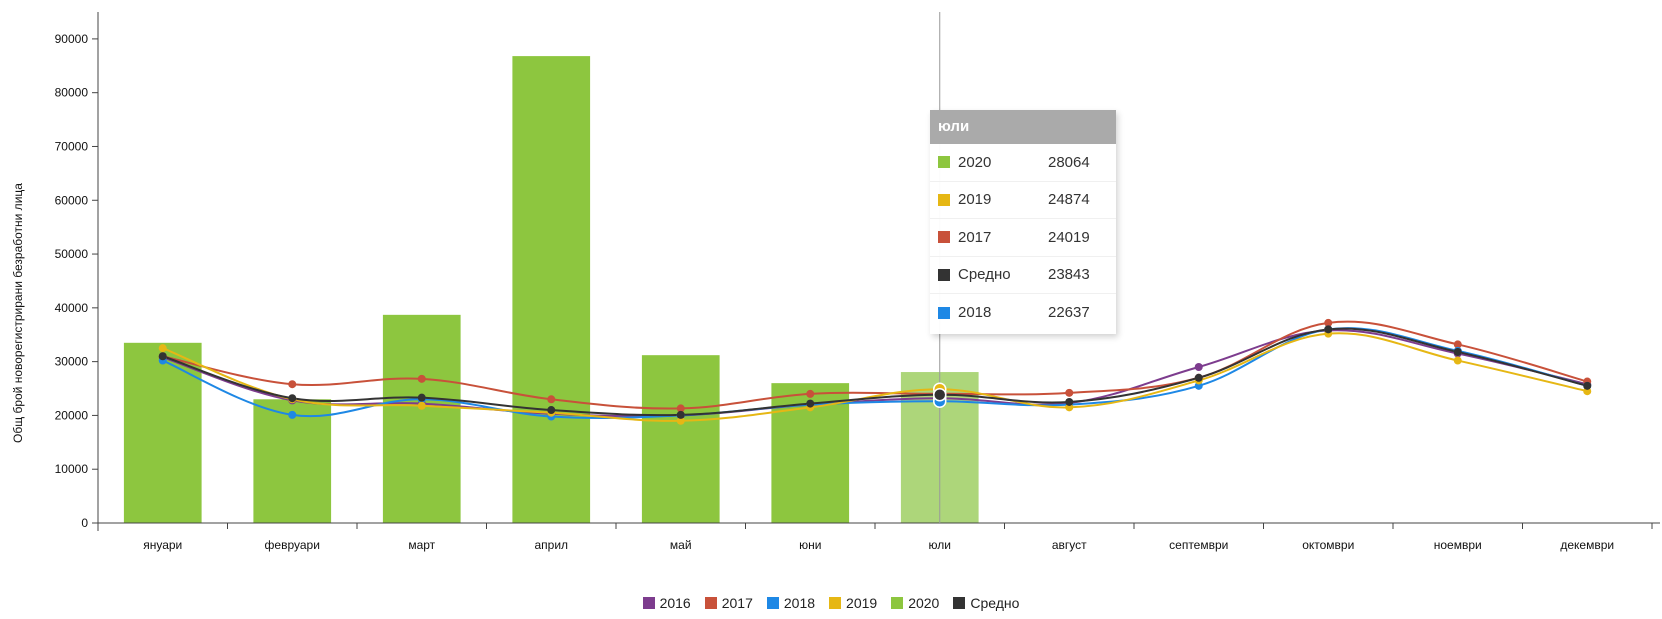 This screenshot has width=1662, height=619. Describe the element at coordinates (1457, 344) in the screenshot. I see `point-2017-ноември` at that location.